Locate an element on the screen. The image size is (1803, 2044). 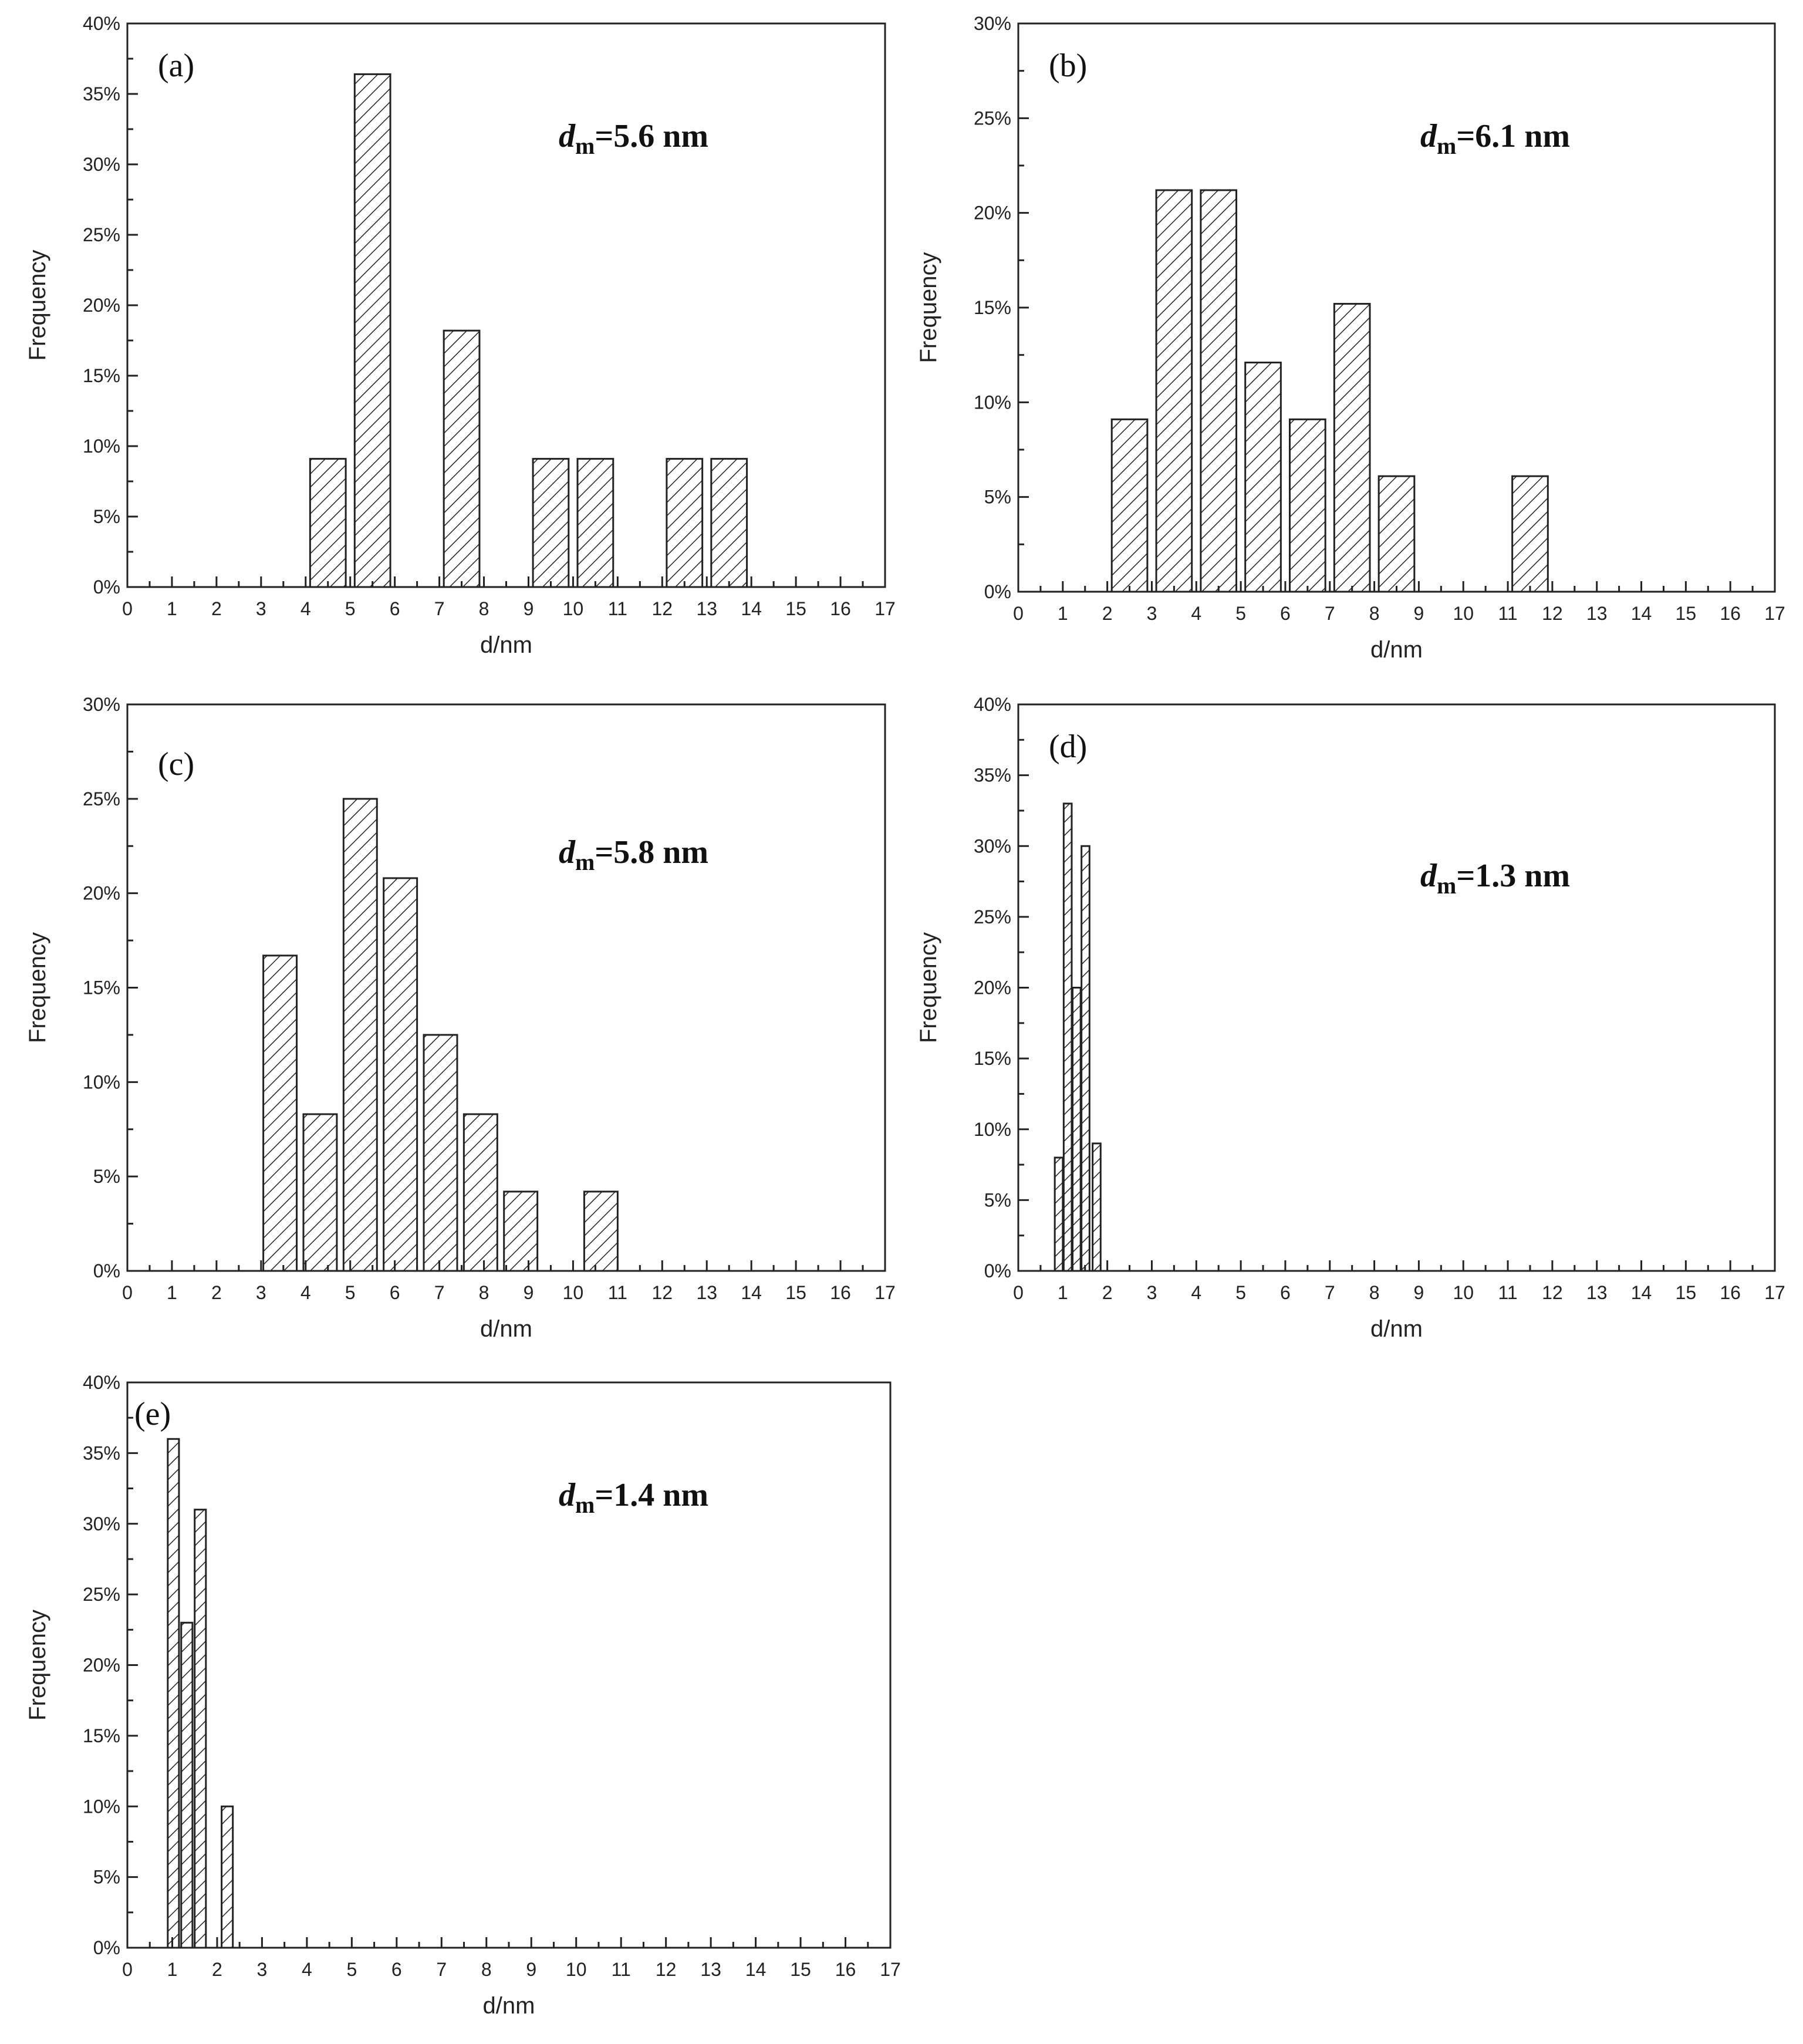
mean-diameter-annotation: dm=5.6 nm is located at coordinates (633, 138).